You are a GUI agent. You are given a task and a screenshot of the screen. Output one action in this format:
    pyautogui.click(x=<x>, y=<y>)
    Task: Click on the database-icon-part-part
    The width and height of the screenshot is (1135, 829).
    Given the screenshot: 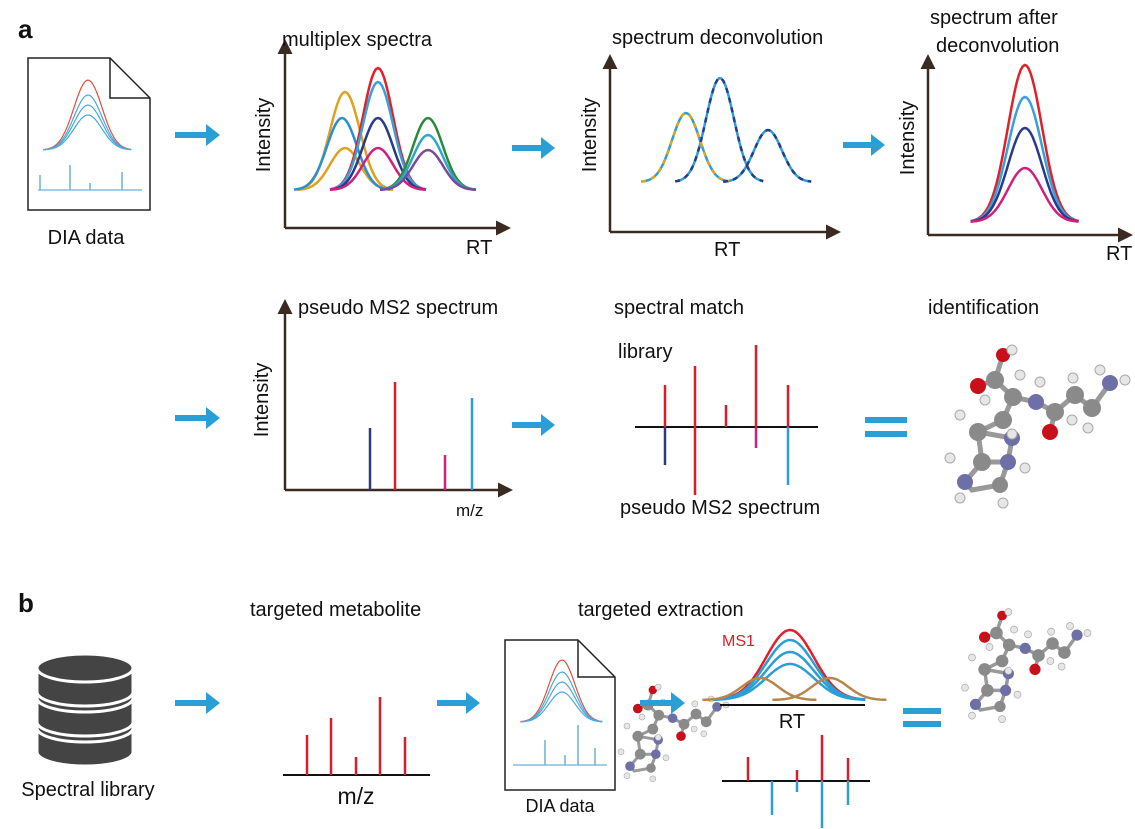 What is the action you would take?
    pyautogui.click(x=85, y=668)
    